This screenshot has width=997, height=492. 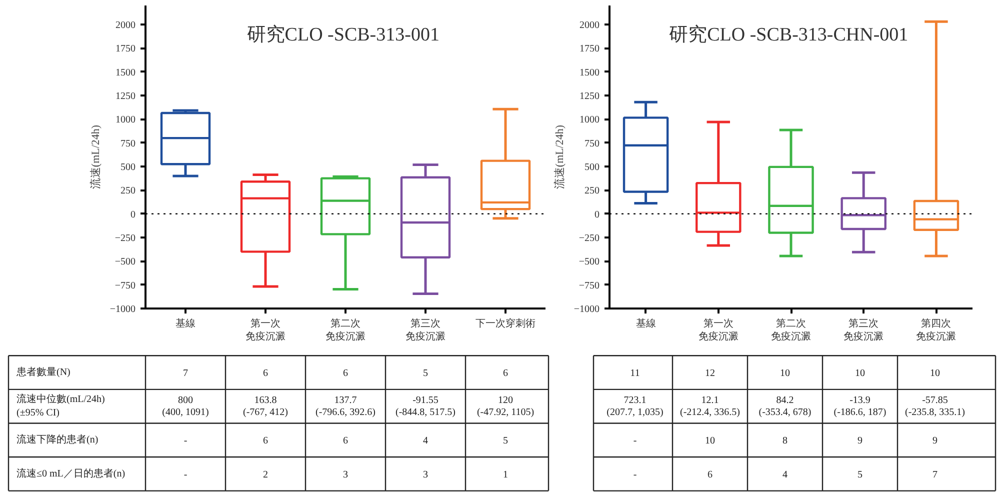 What do you see at coordinates (936, 330) in the screenshot?
I see `x-tick-label: 第四次免疫沉澱` at bounding box center [936, 330].